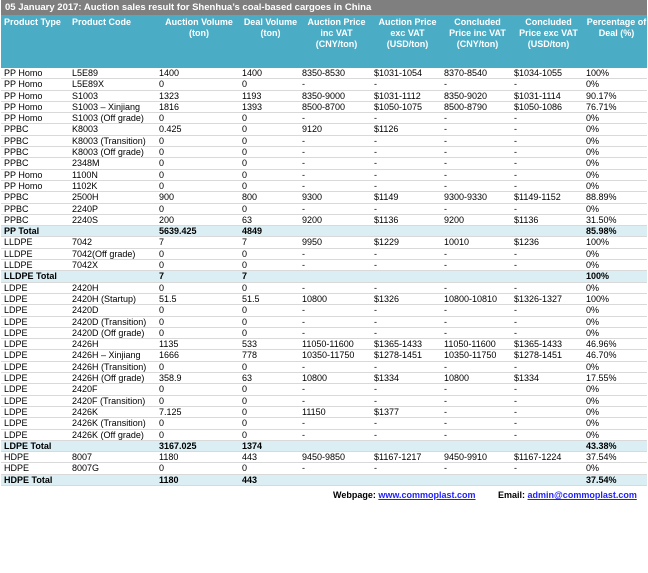 The image size is (648, 573). What do you see at coordinates (252, 95) in the screenshot?
I see `cell: 1193` at bounding box center [252, 95].